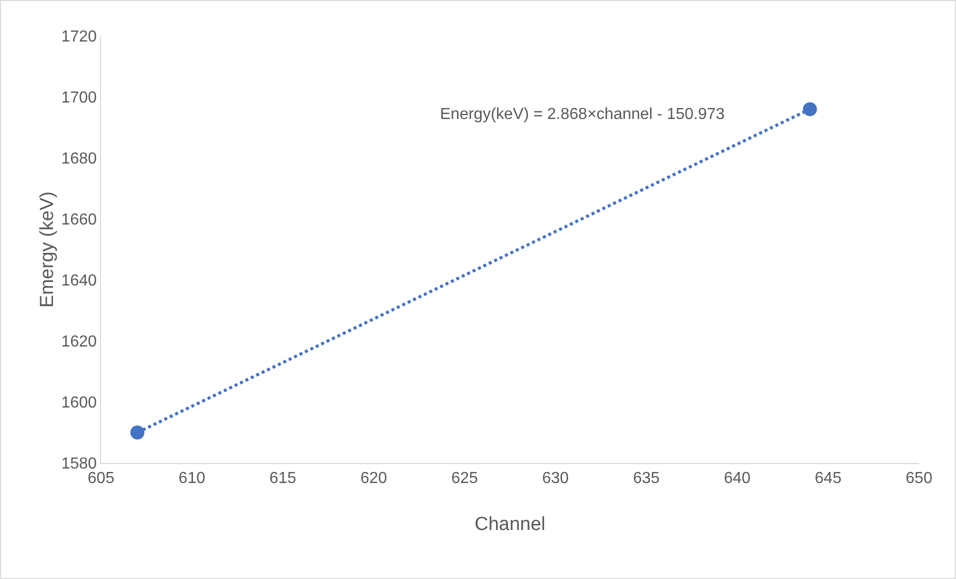  Describe the element at coordinates (828, 479) in the screenshot. I see `x-tick-label: 645` at that location.